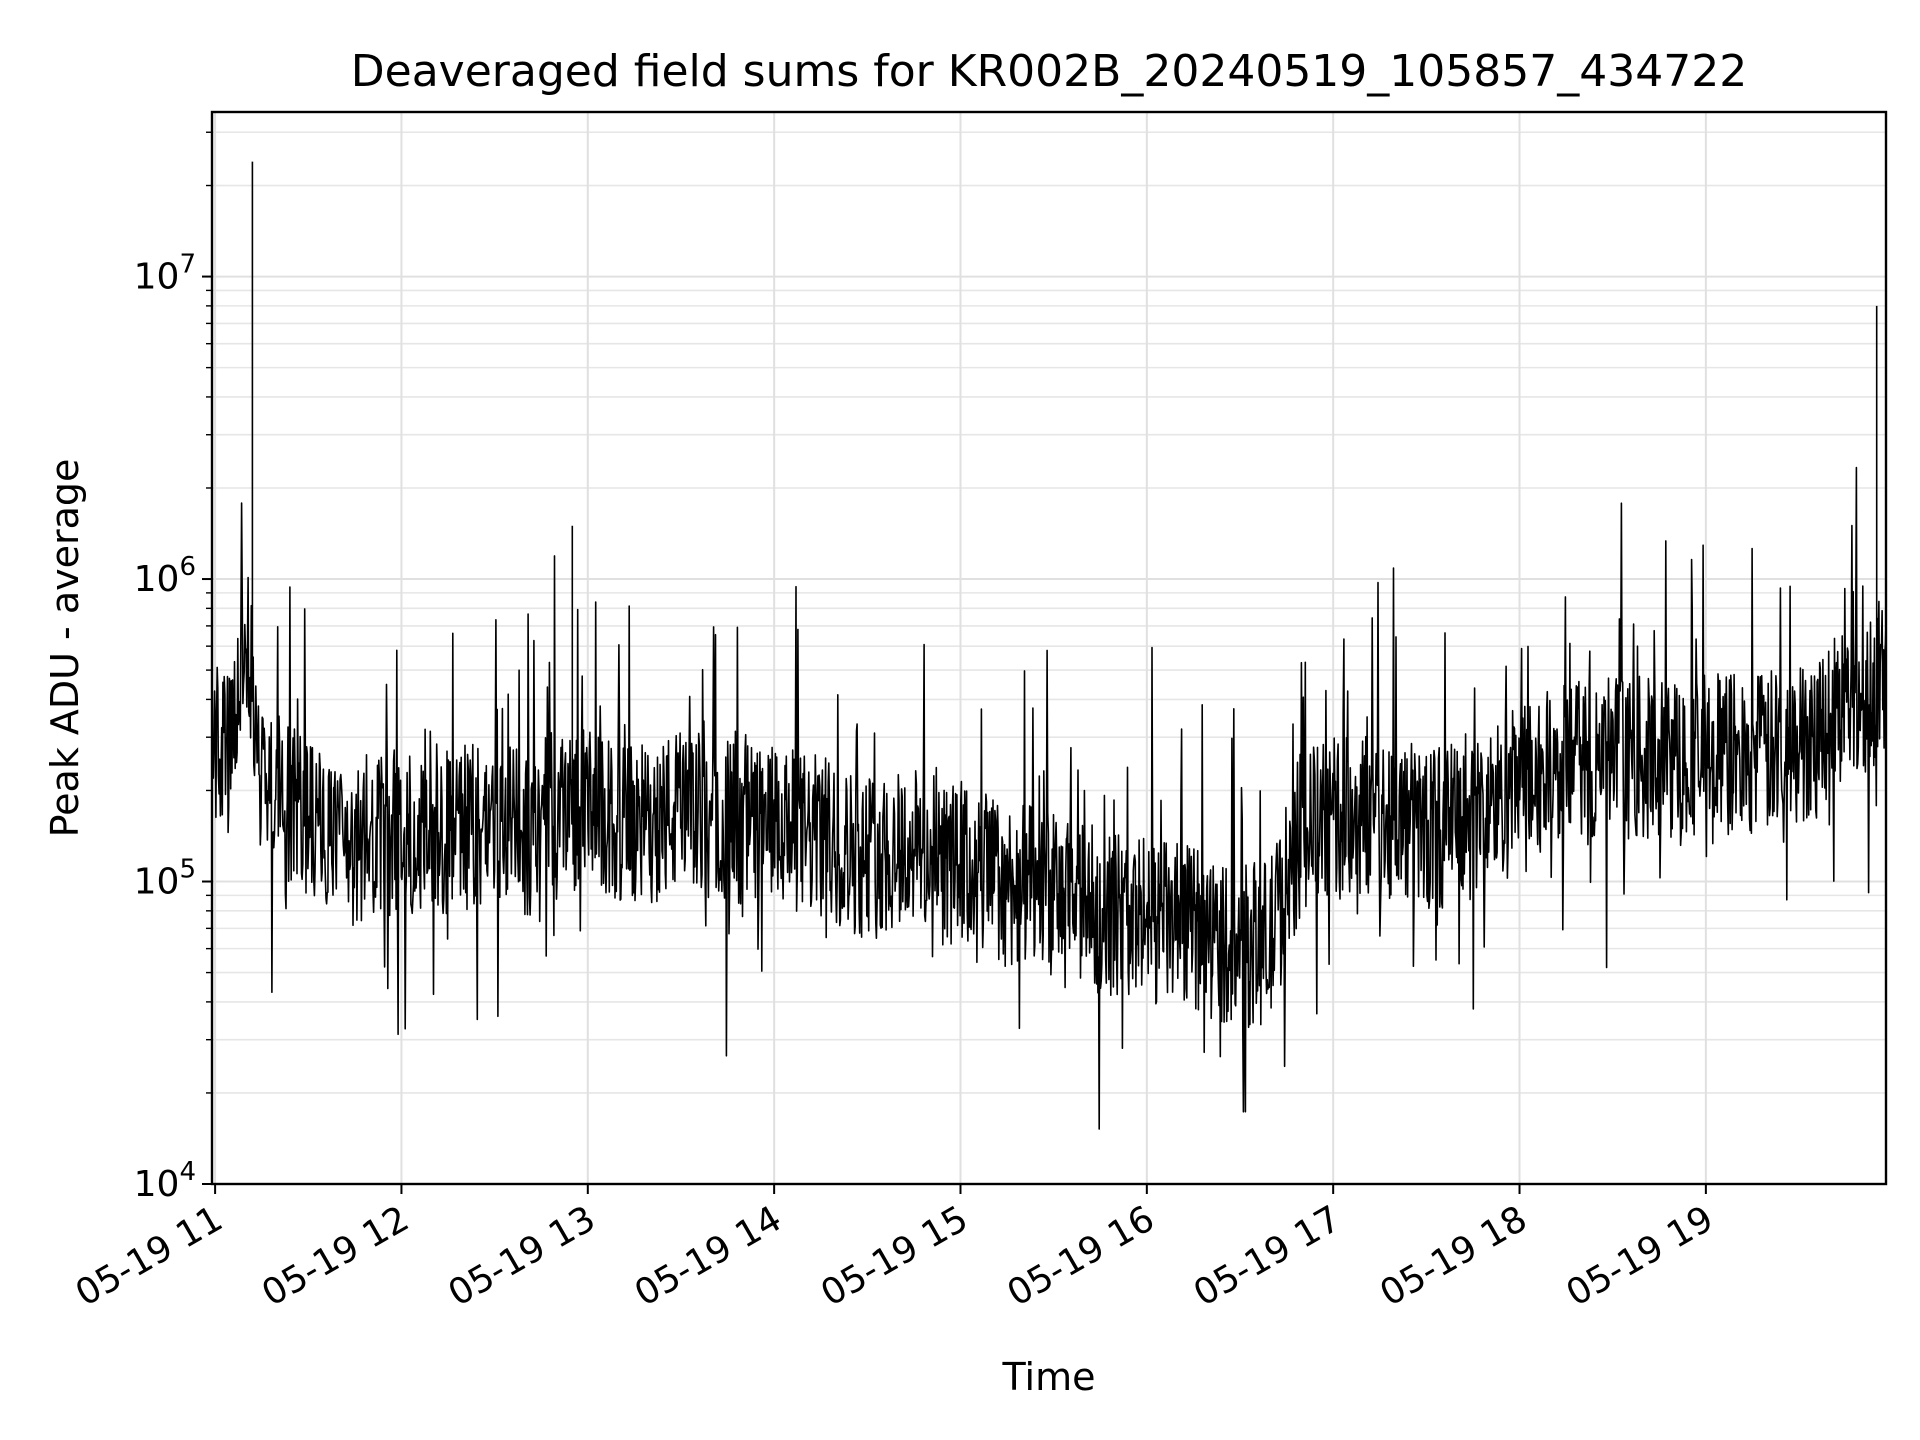  What do you see at coordinates (65, 648) in the screenshot?
I see `y-axis-label: Peak ADU - average` at bounding box center [65, 648].